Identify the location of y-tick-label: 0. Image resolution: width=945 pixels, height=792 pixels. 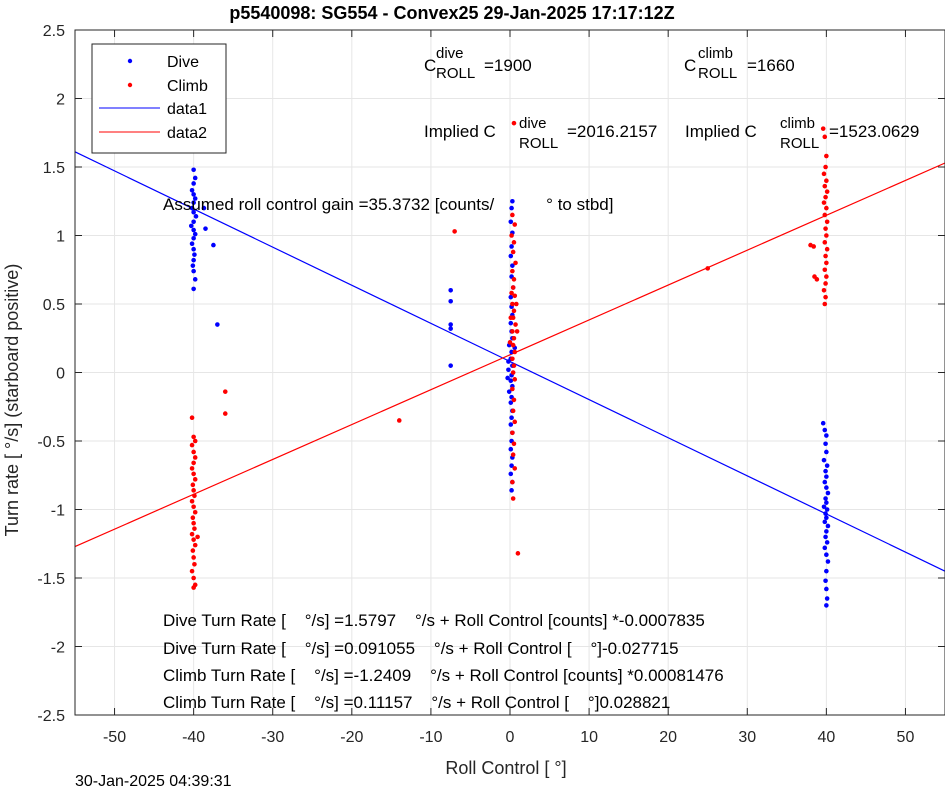
(60, 374).